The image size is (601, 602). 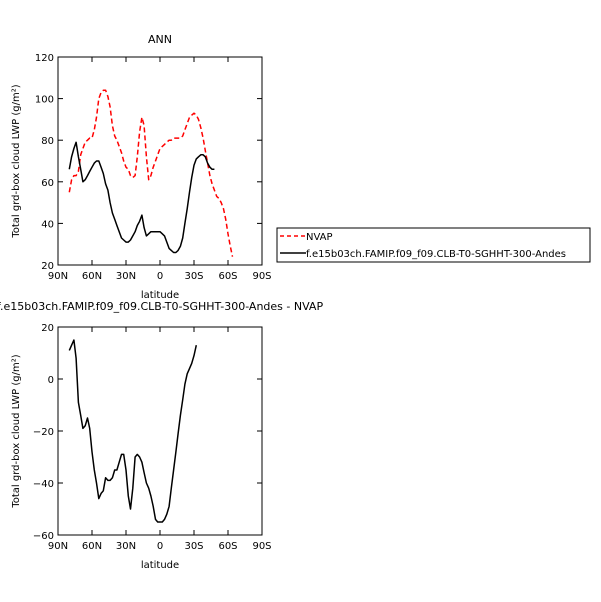 I want to click on top-y-tick-label: 60, so click(x=47, y=183).